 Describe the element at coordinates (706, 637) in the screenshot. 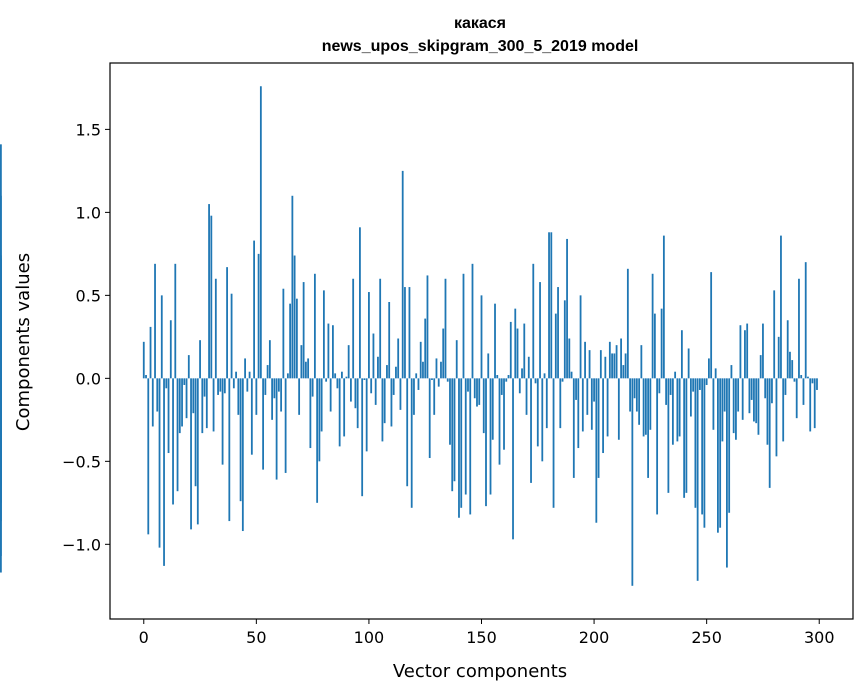

I see `x-tick-label: 250` at that location.